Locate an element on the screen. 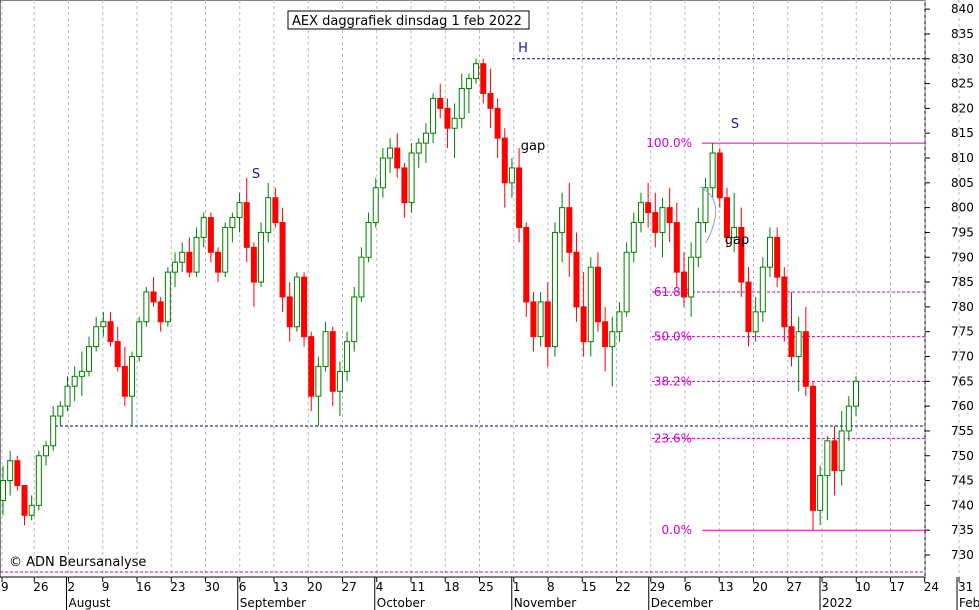 This screenshot has height=610, width=979. y-tick-label: 800 is located at coordinates (962, 208).